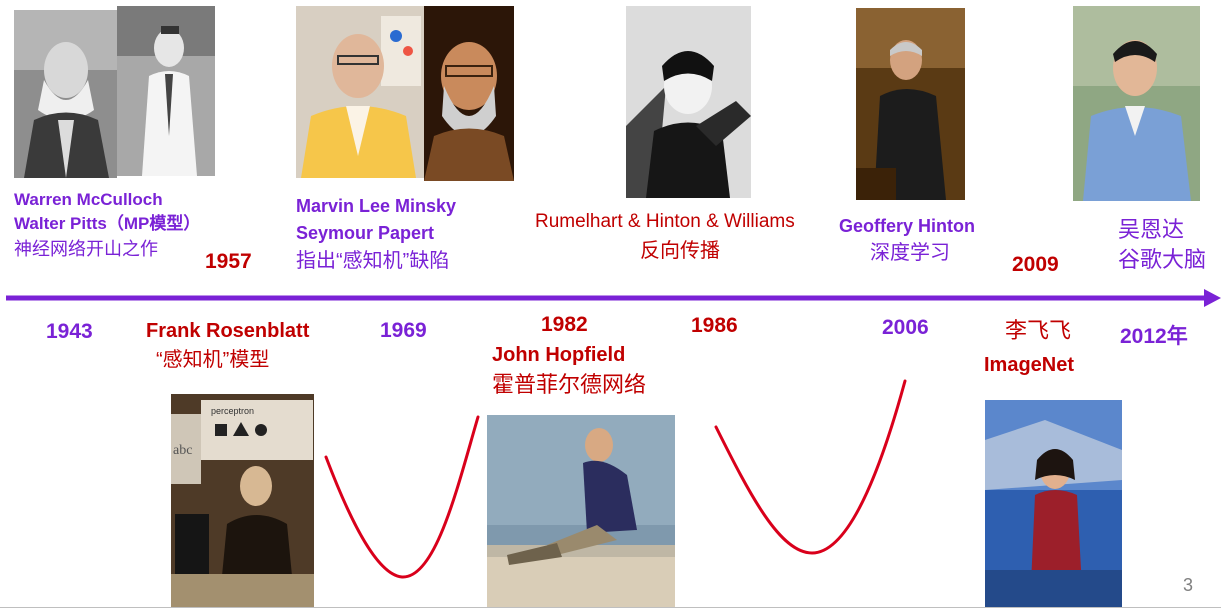  What do you see at coordinates (1154, 336) in the screenshot?
I see `year-2012: 2012年` at bounding box center [1154, 336].